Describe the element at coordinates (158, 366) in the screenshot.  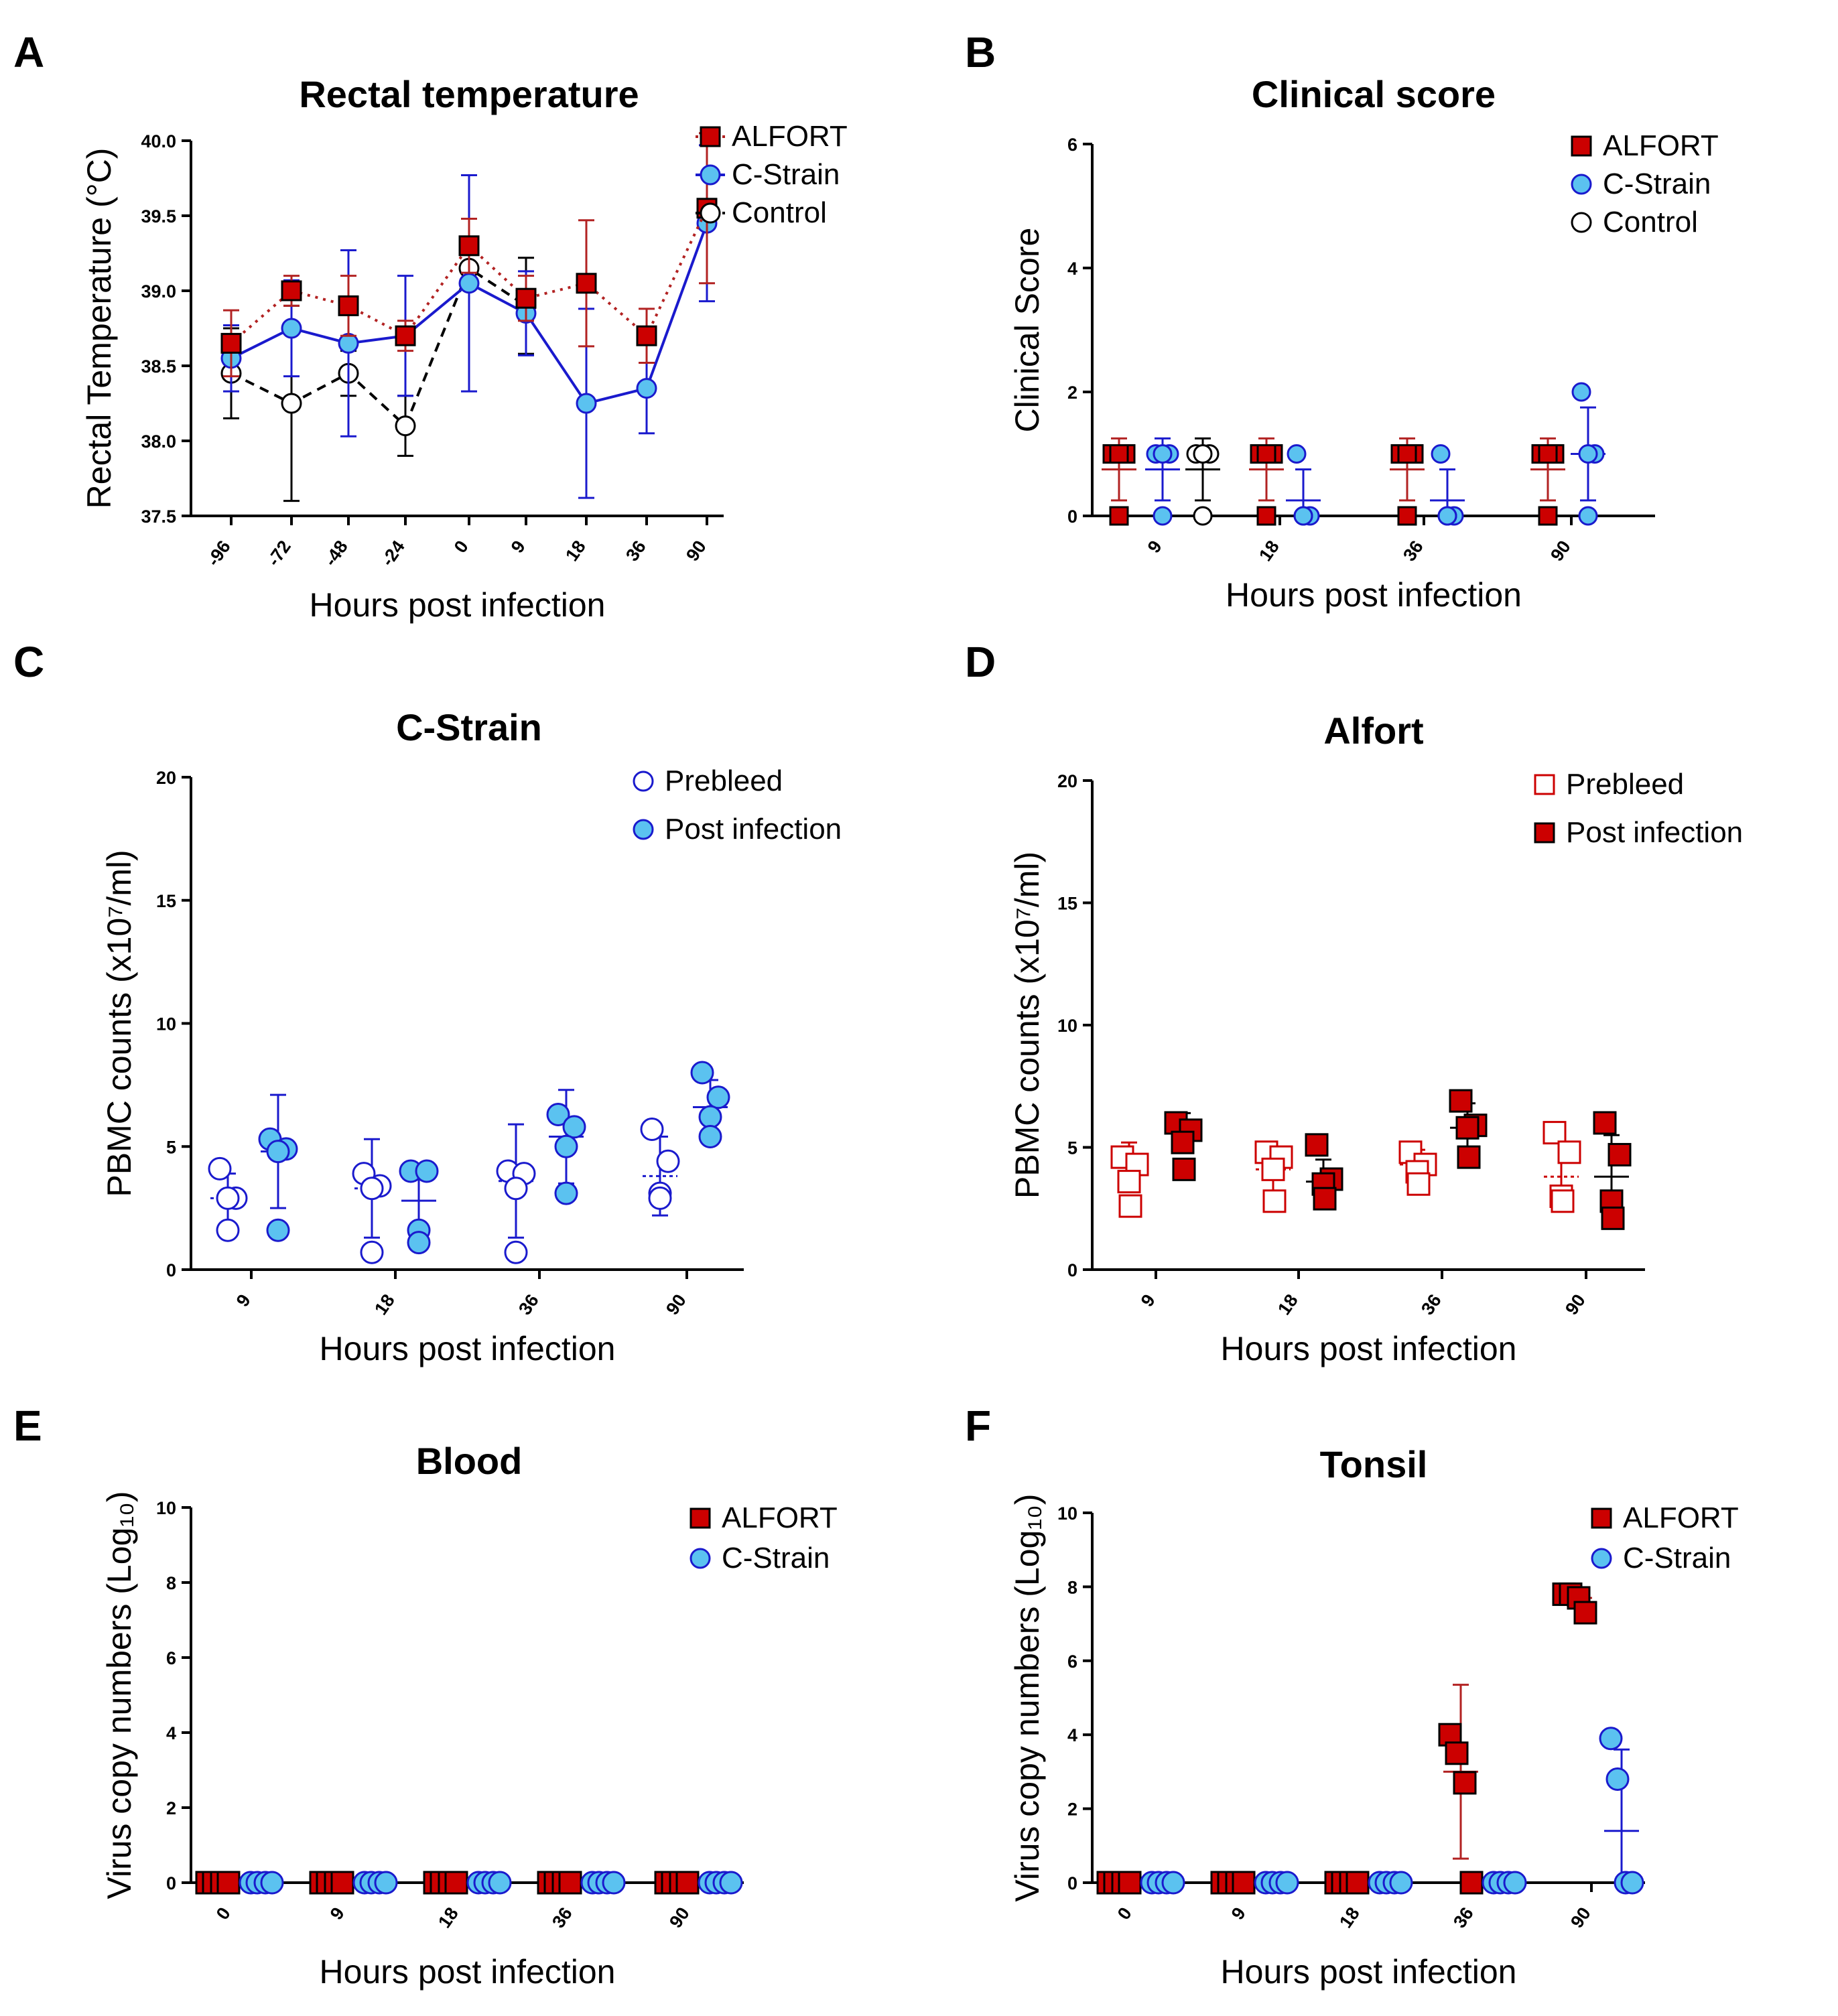
I see `y-tick-label: 38.5` at that location.